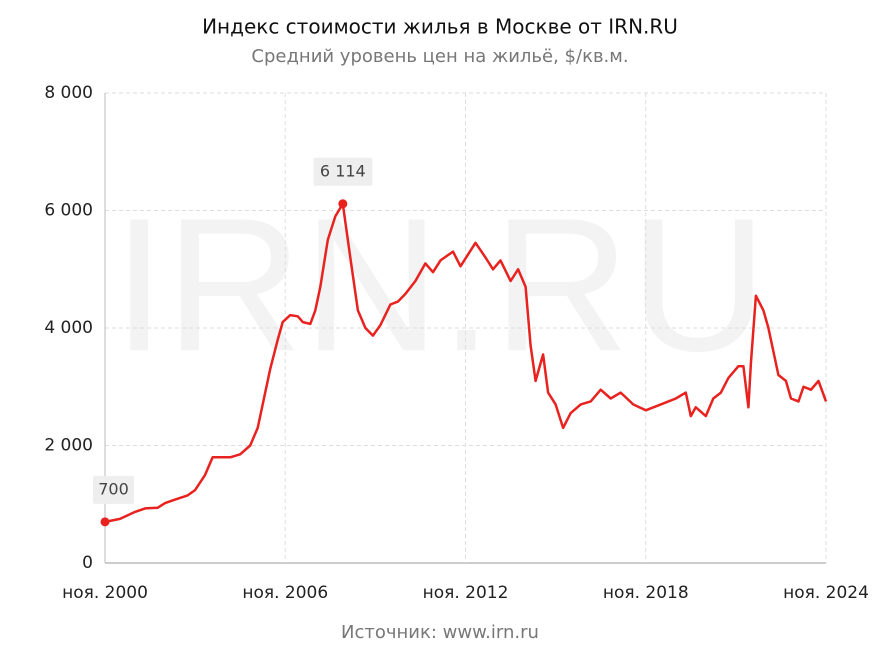  I want to click on y-tick-label: 4 000, so click(68, 328).